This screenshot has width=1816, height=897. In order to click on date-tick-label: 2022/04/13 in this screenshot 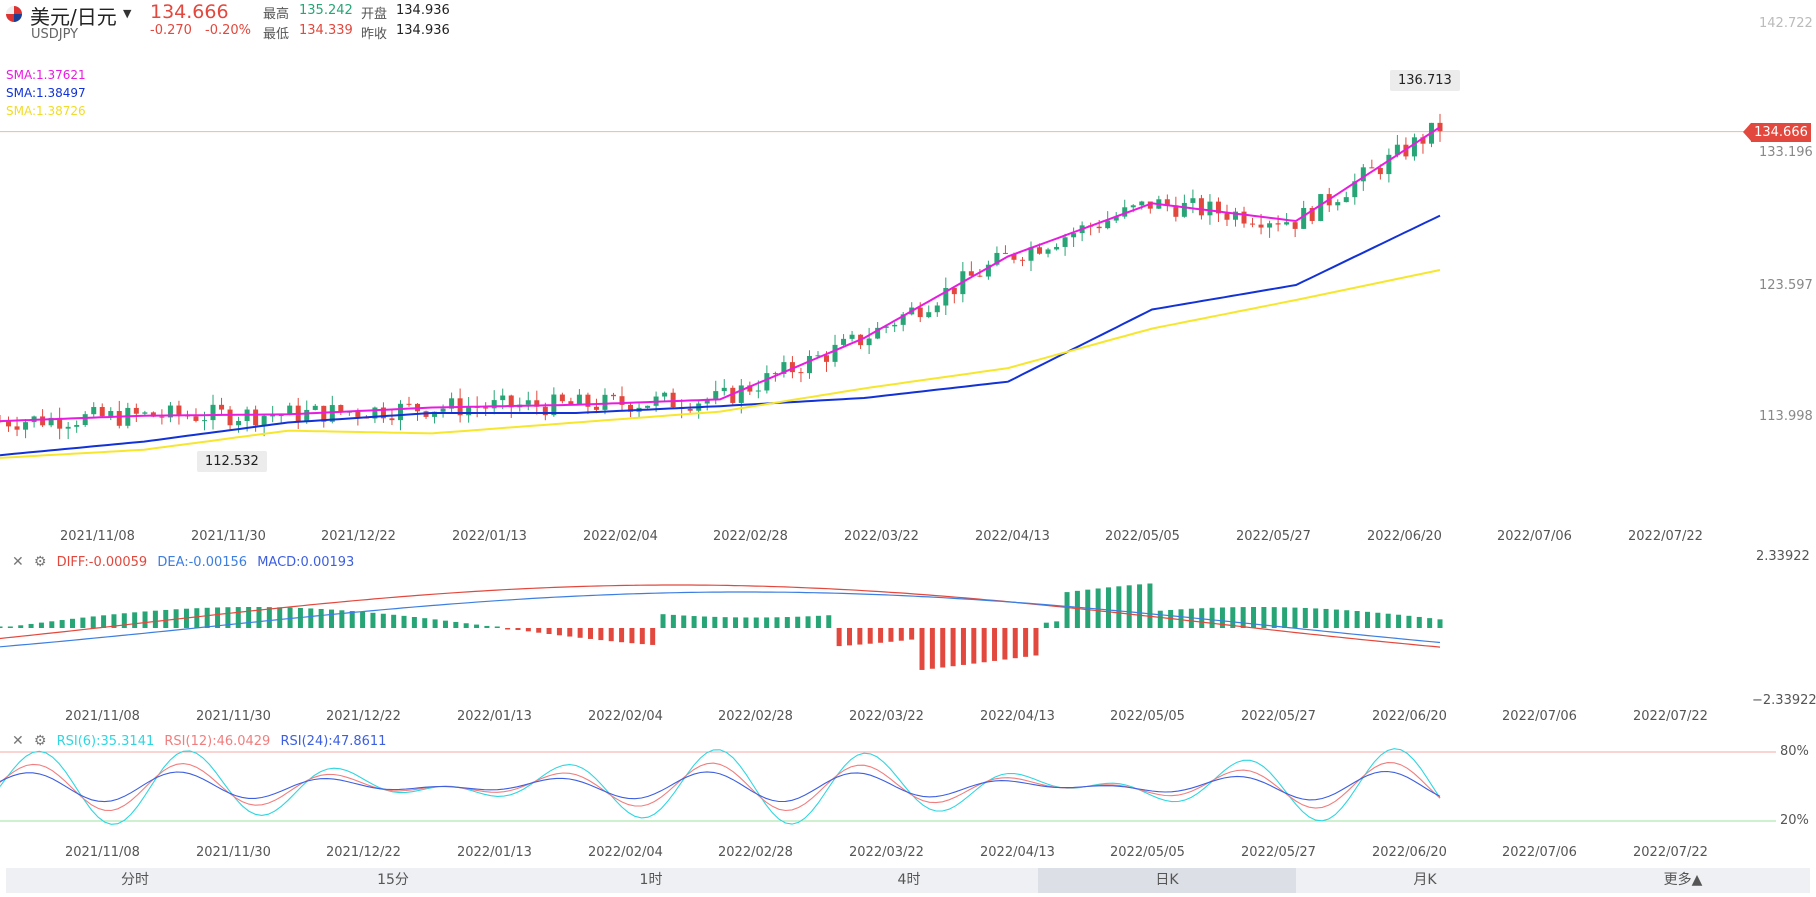, I will do `click(1012, 536)`.